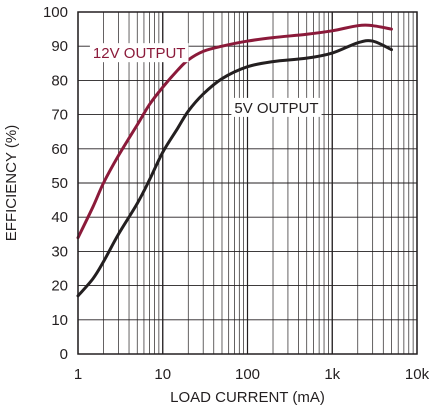 The height and width of the screenshot is (410, 435). What do you see at coordinates (59, 251) in the screenshot?
I see `y-tick-label: 30` at bounding box center [59, 251].